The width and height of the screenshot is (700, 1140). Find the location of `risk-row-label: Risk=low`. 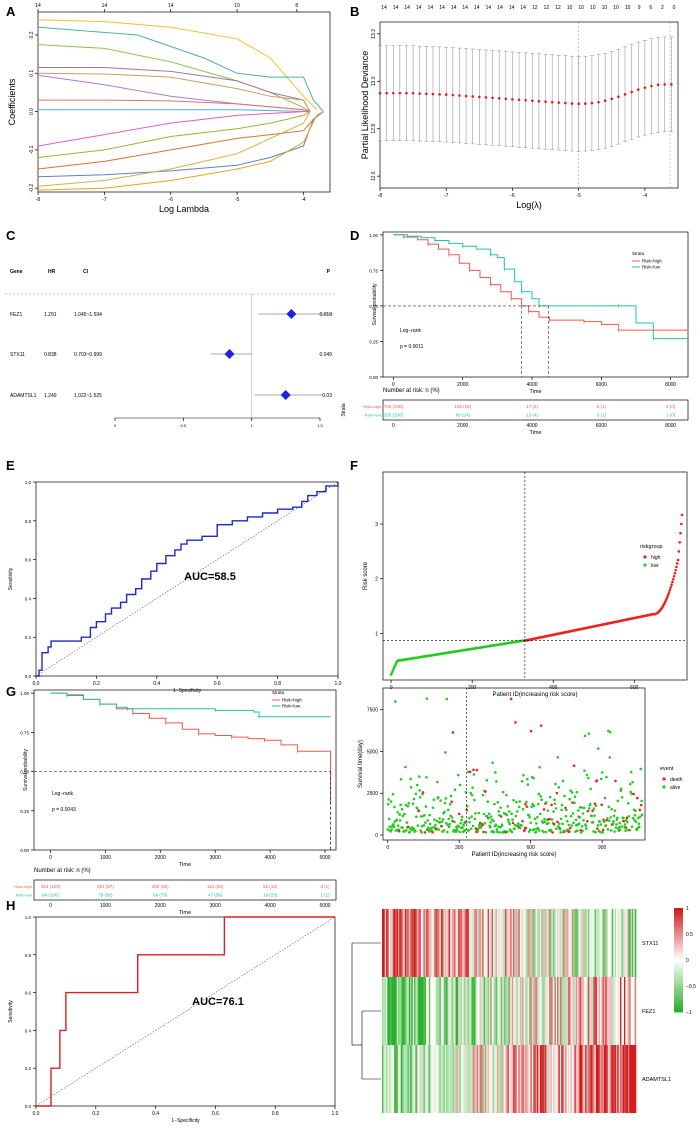

risk-row-label: Risk=low is located at coordinates (373, 414).